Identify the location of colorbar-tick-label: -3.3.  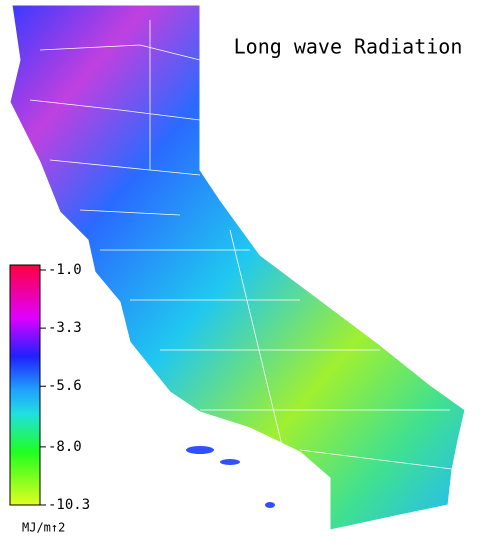
(65, 328).